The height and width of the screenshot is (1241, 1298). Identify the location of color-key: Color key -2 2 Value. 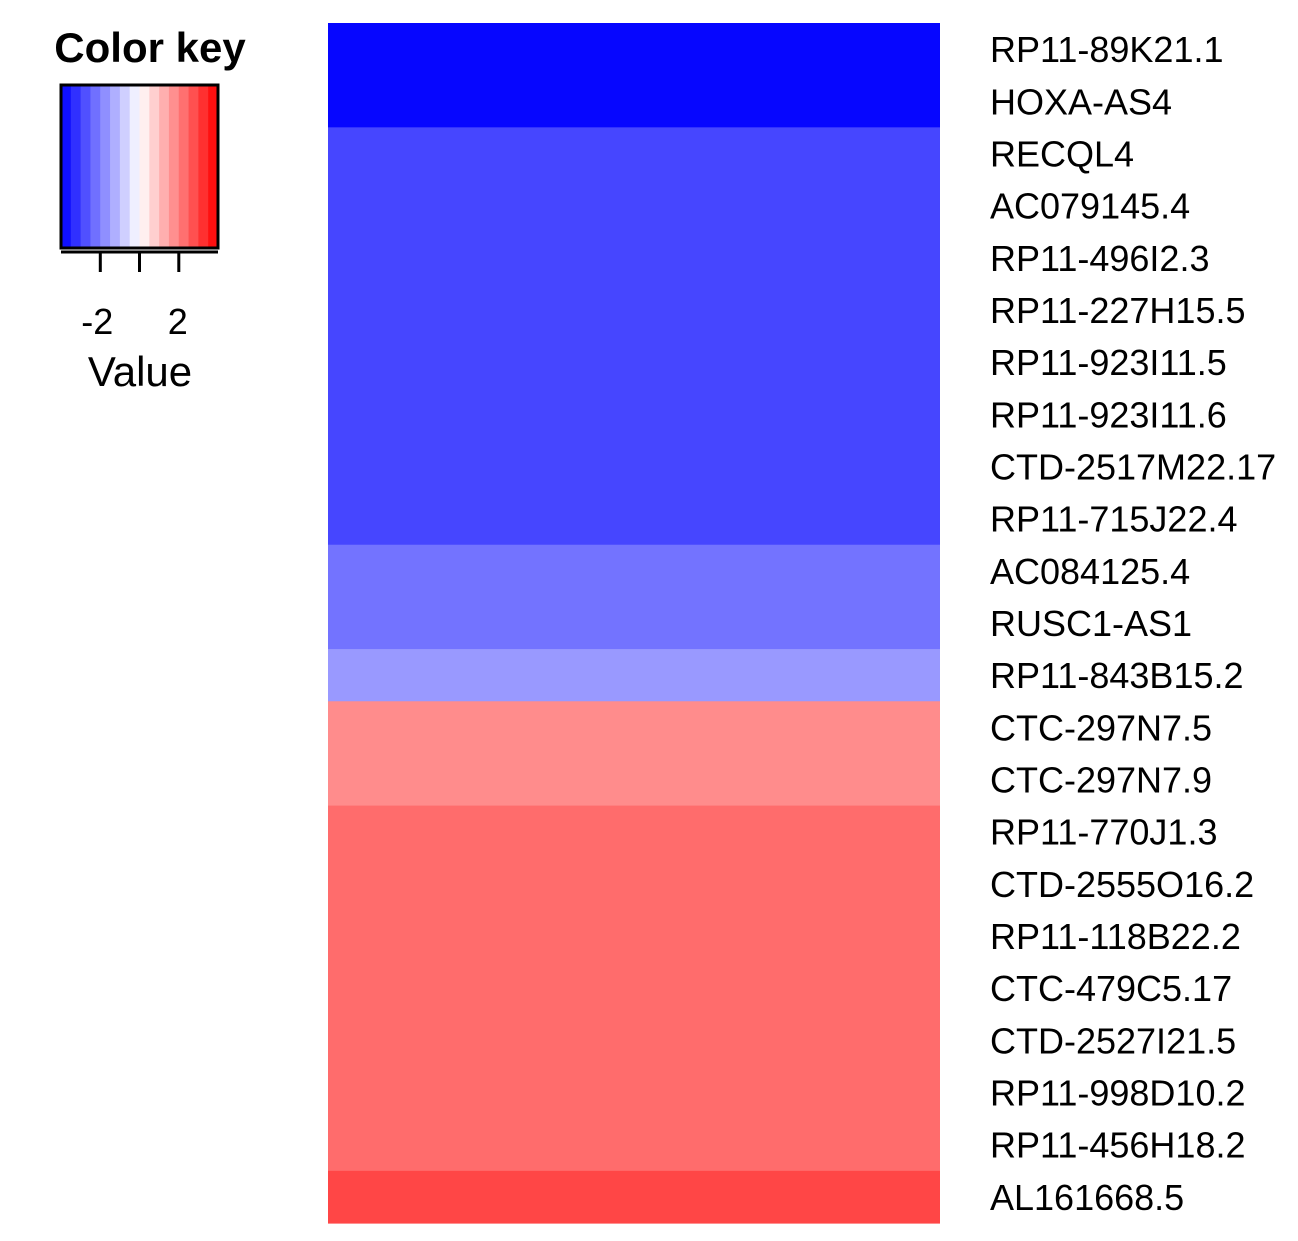
(150, 209).